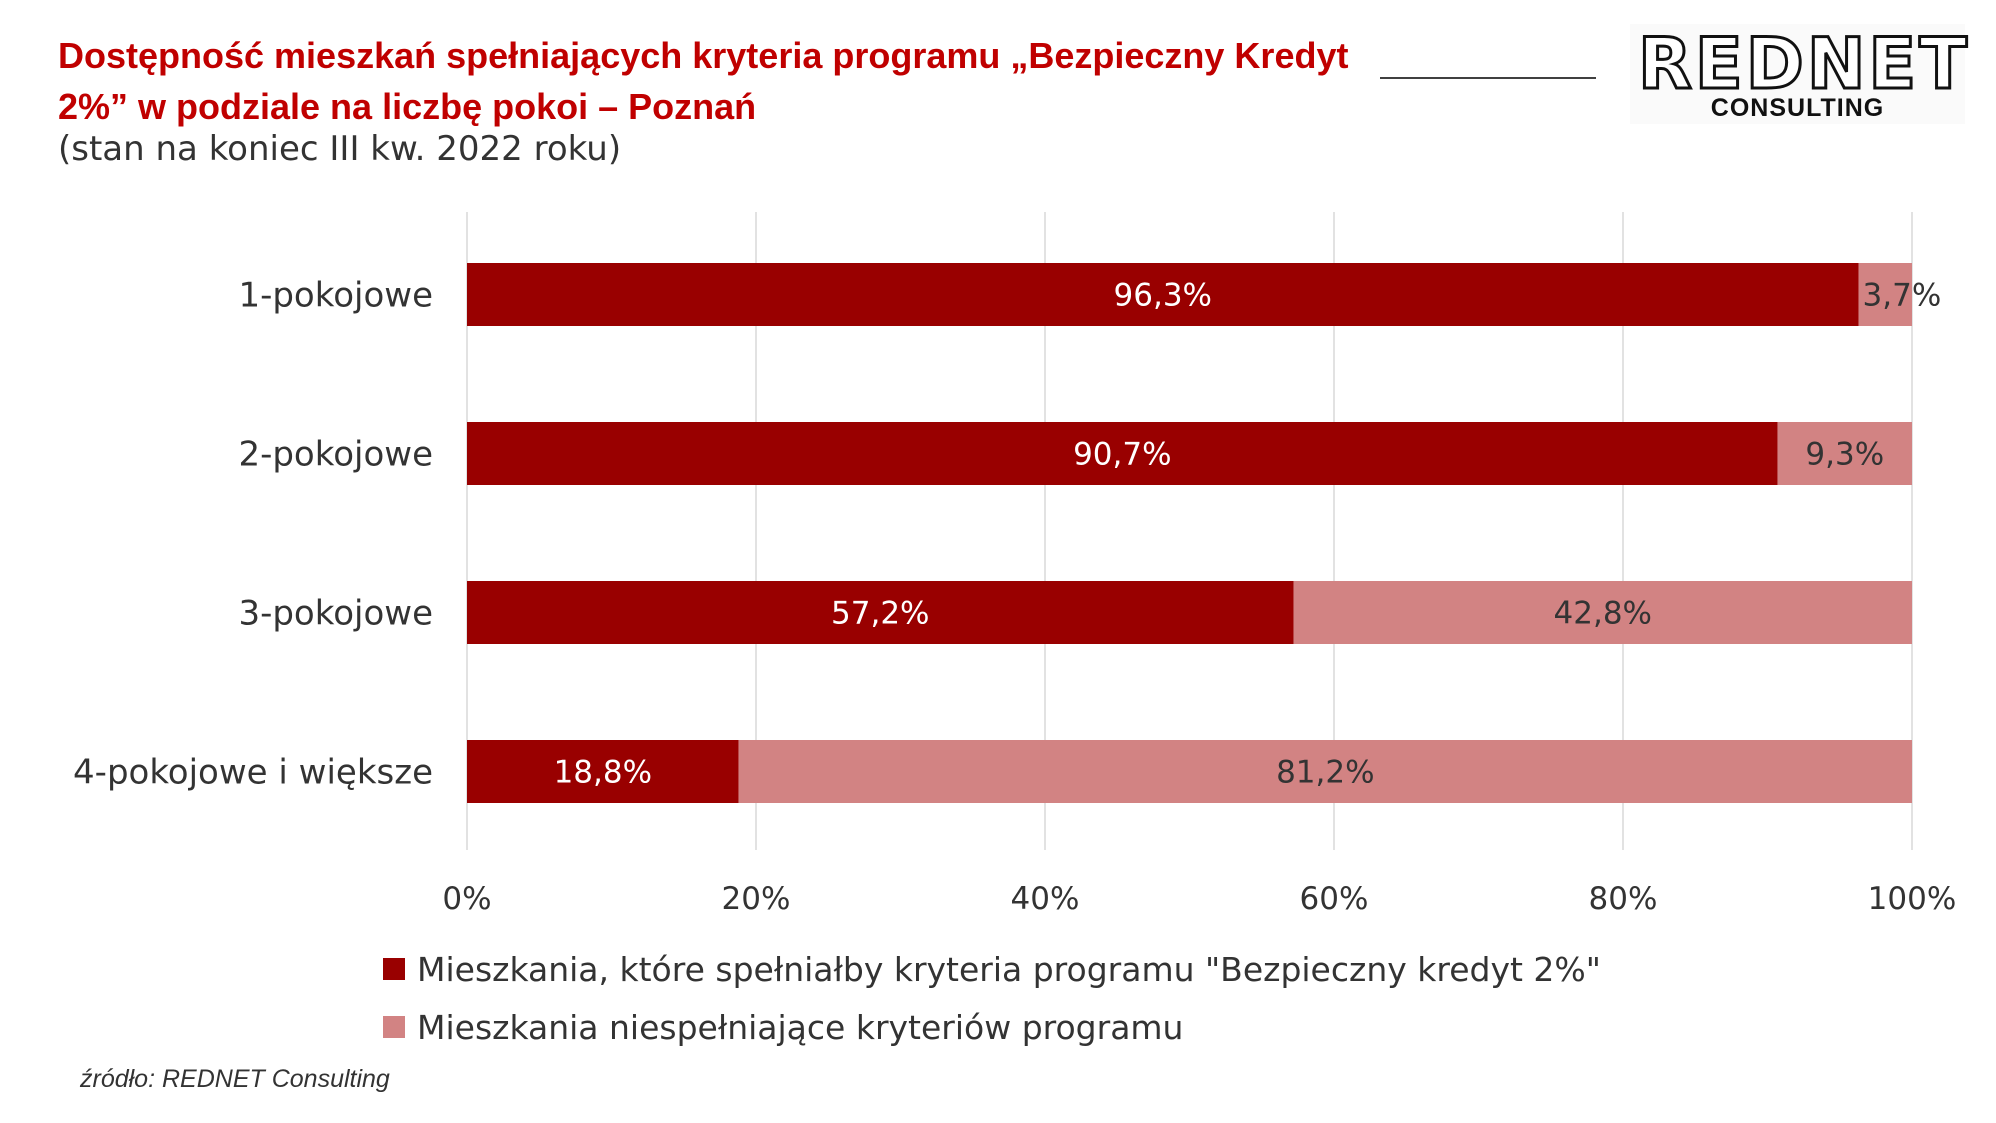 The width and height of the screenshot is (1996, 1123). I want to click on logo-subtitle: CONSULTING, so click(1797, 108).